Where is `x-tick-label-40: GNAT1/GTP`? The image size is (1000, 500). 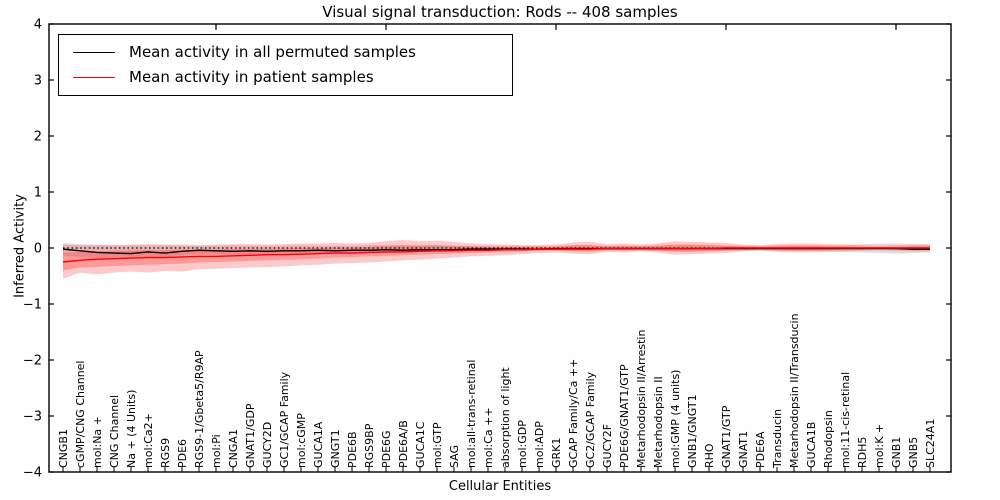 x-tick-label-40: GNAT1/GTP is located at coordinates (726, 436).